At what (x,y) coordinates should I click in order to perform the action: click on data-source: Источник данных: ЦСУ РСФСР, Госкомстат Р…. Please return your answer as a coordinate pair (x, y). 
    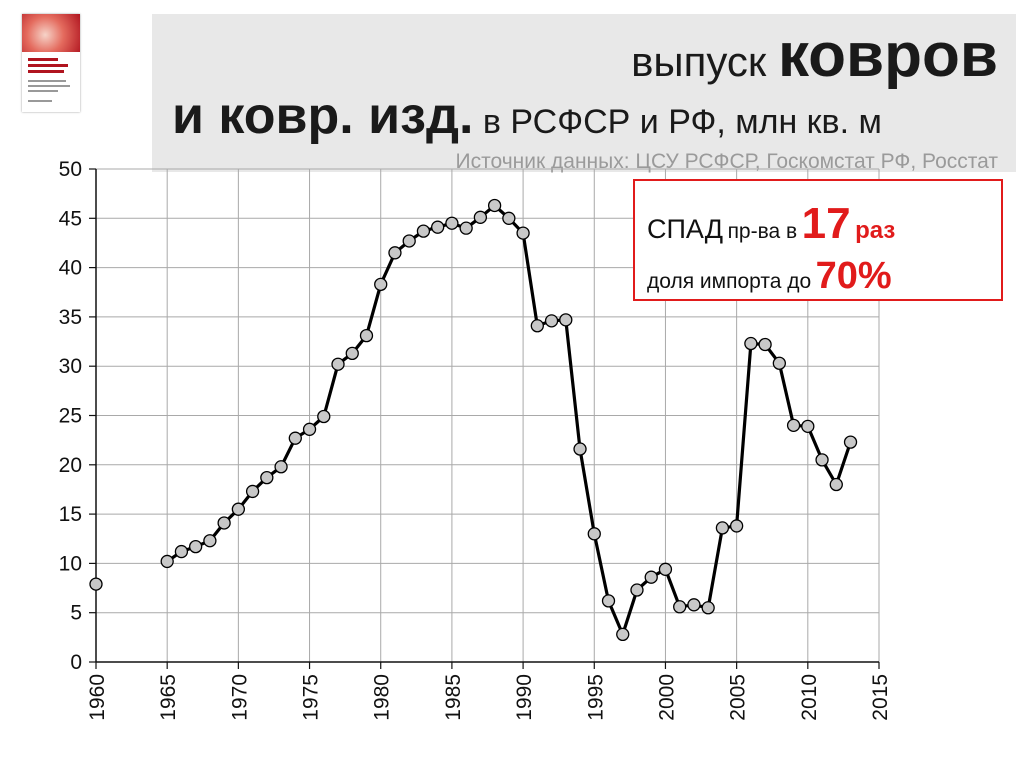
    Looking at the image, I should click on (726, 161).